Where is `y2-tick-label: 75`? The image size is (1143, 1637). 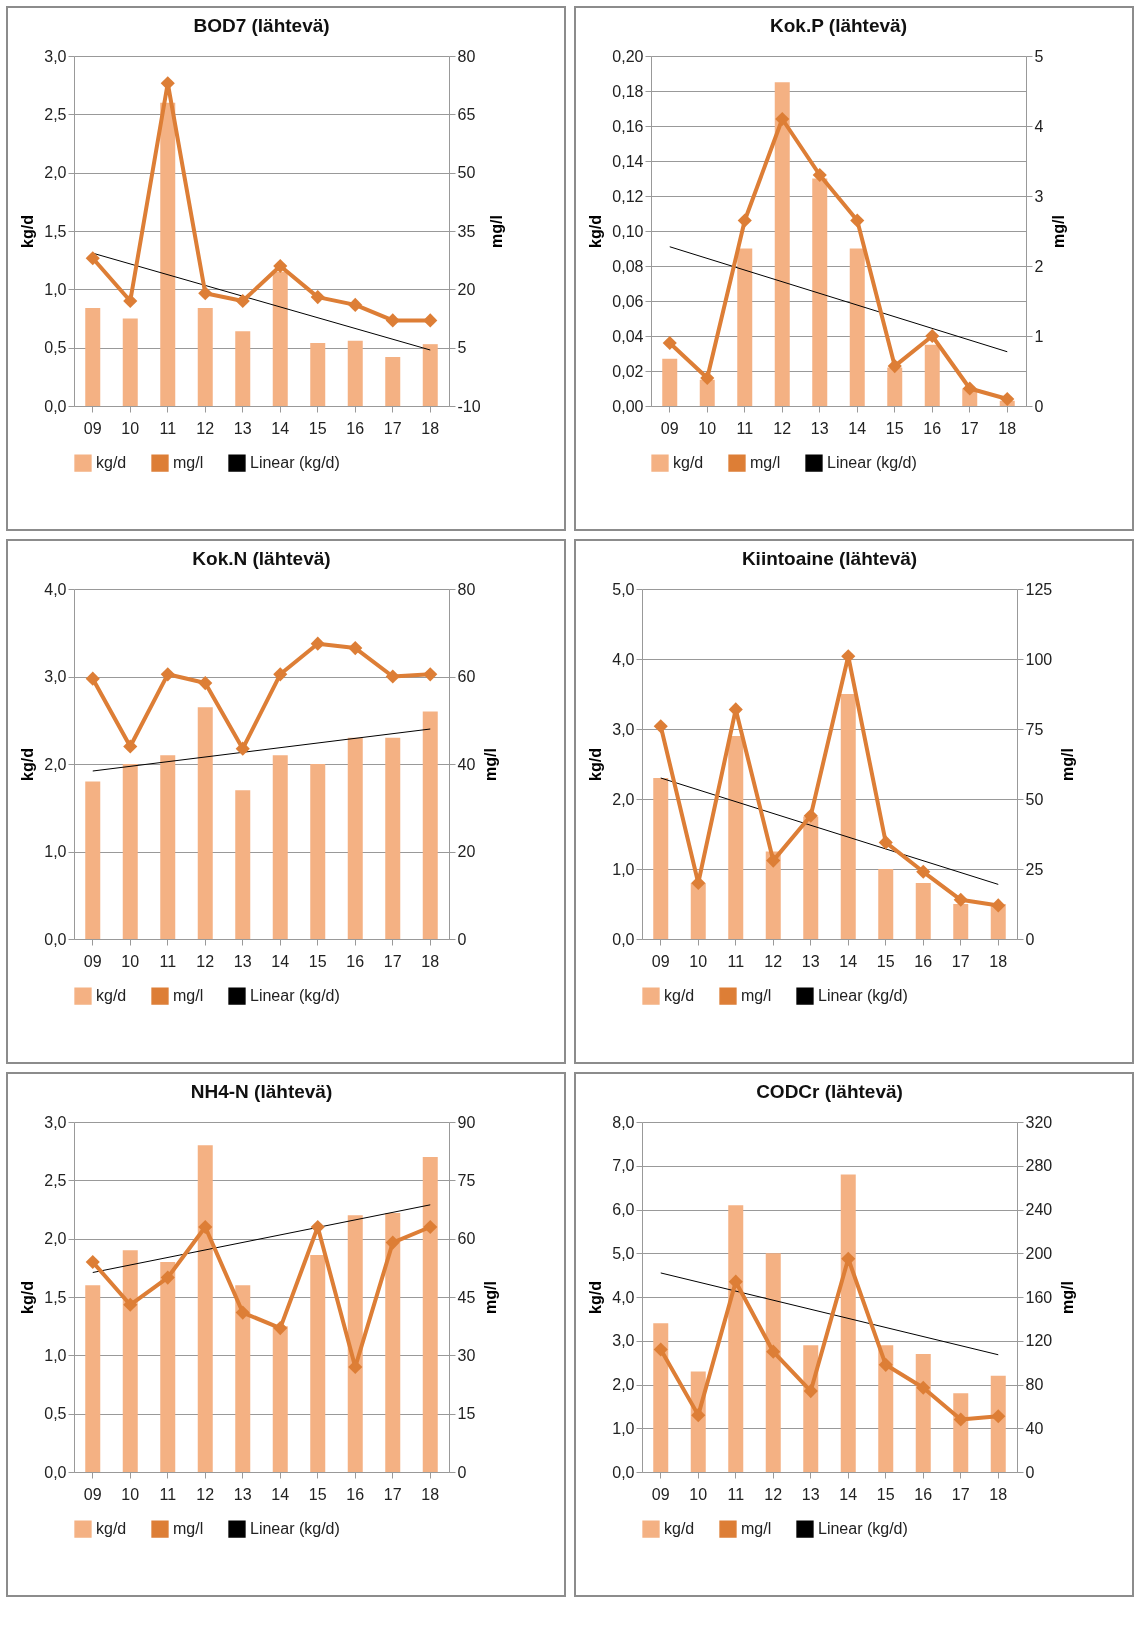 y2-tick-label: 75 is located at coordinates (466, 1180).